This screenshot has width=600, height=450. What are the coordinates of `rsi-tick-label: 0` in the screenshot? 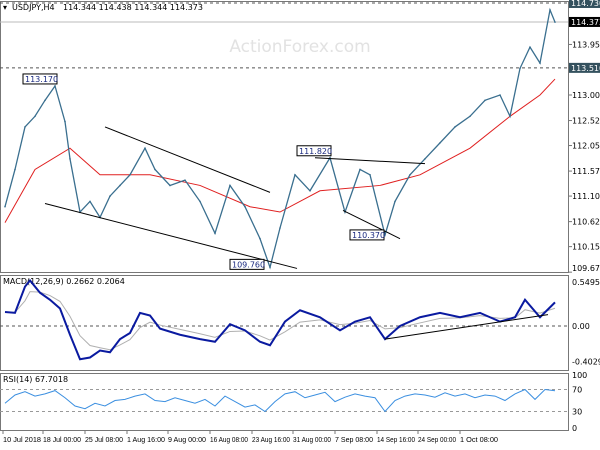 It's located at (574, 428).